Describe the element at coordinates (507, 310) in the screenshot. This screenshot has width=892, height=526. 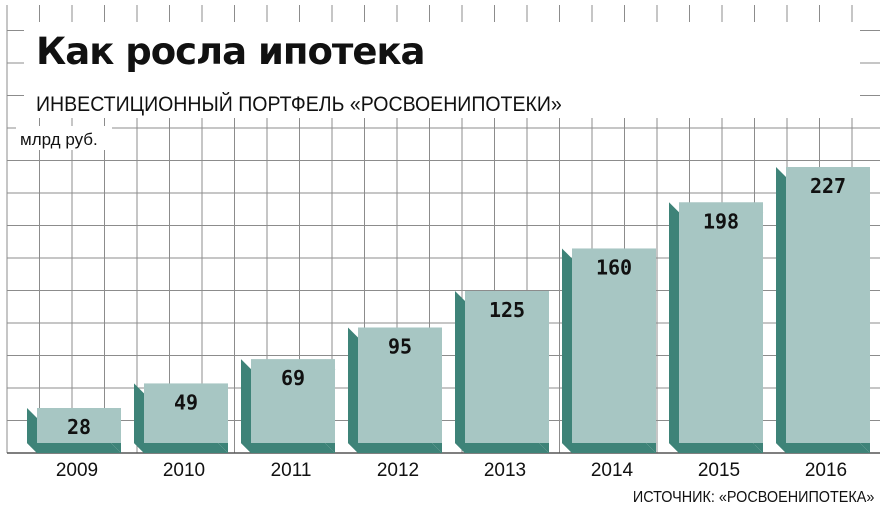
I see `bar-value-label: 125` at that location.